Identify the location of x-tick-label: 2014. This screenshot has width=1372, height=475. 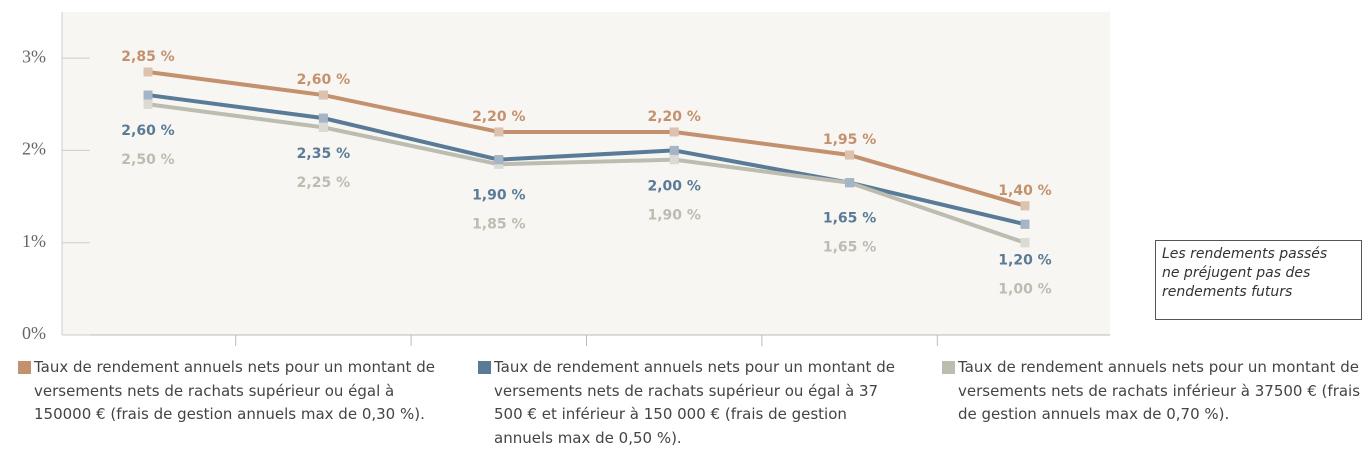
(148, 349).